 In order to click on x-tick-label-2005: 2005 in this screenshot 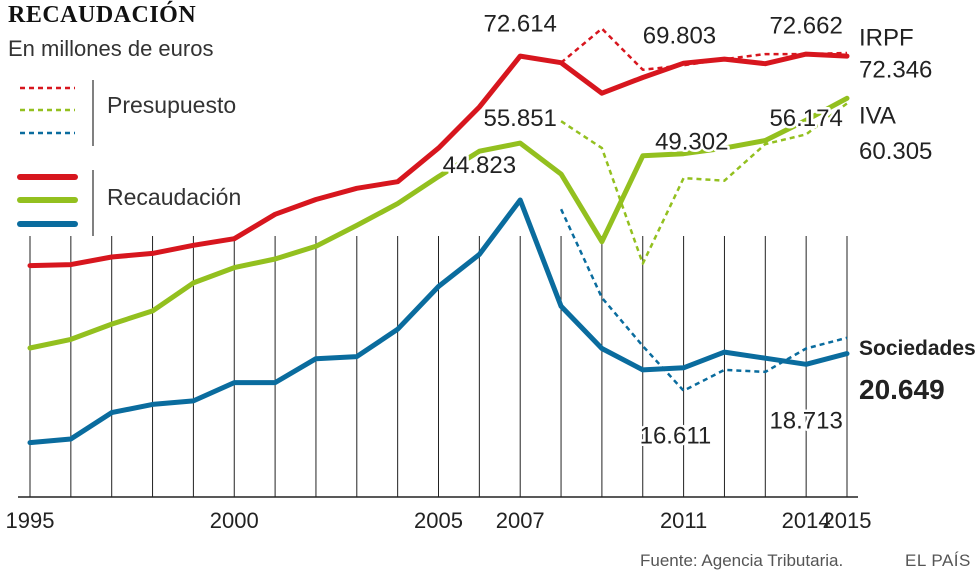, I will do `click(438, 520)`.